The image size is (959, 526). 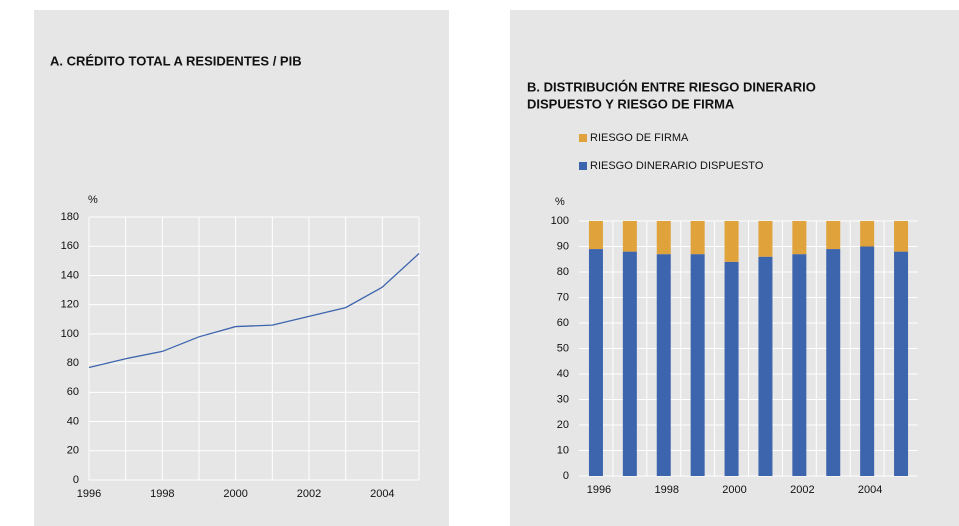 What do you see at coordinates (70, 246) in the screenshot?
I see `y-tick-label: 160` at bounding box center [70, 246].